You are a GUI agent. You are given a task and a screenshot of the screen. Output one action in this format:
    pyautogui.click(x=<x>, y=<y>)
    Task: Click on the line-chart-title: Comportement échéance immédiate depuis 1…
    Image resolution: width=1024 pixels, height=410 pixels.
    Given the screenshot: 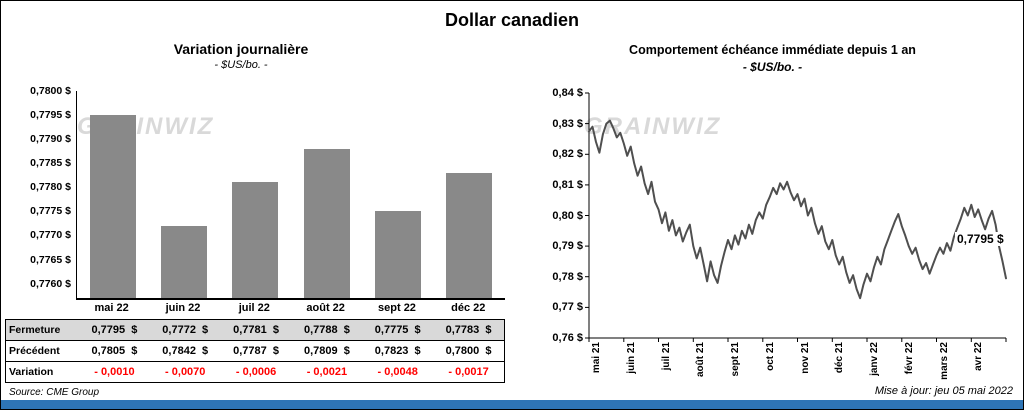 What is the action you would take?
    pyautogui.click(x=772, y=50)
    